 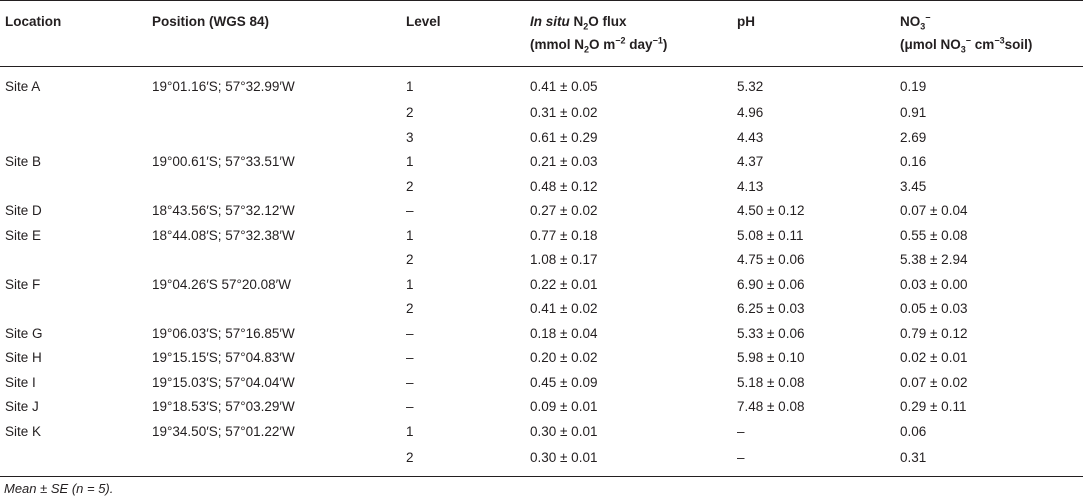 What do you see at coordinates (1018, 44) in the screenshot?
I see `header-nitrate-unit-c: soil)` at bounding box center [1018, 44].